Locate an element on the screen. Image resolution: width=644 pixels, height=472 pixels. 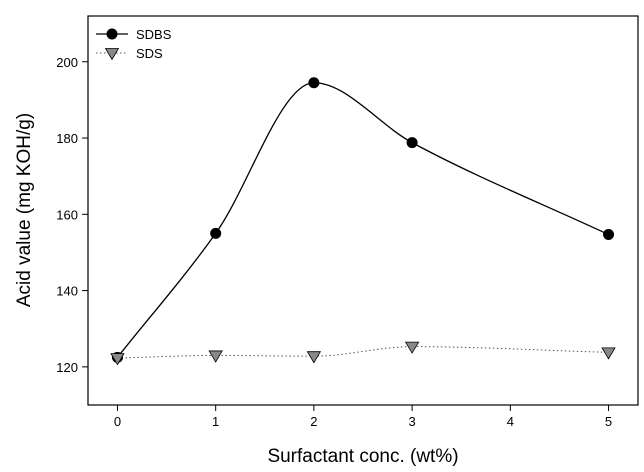
legend-label-sdbs: SDBS is located at coordinates (154, 34).